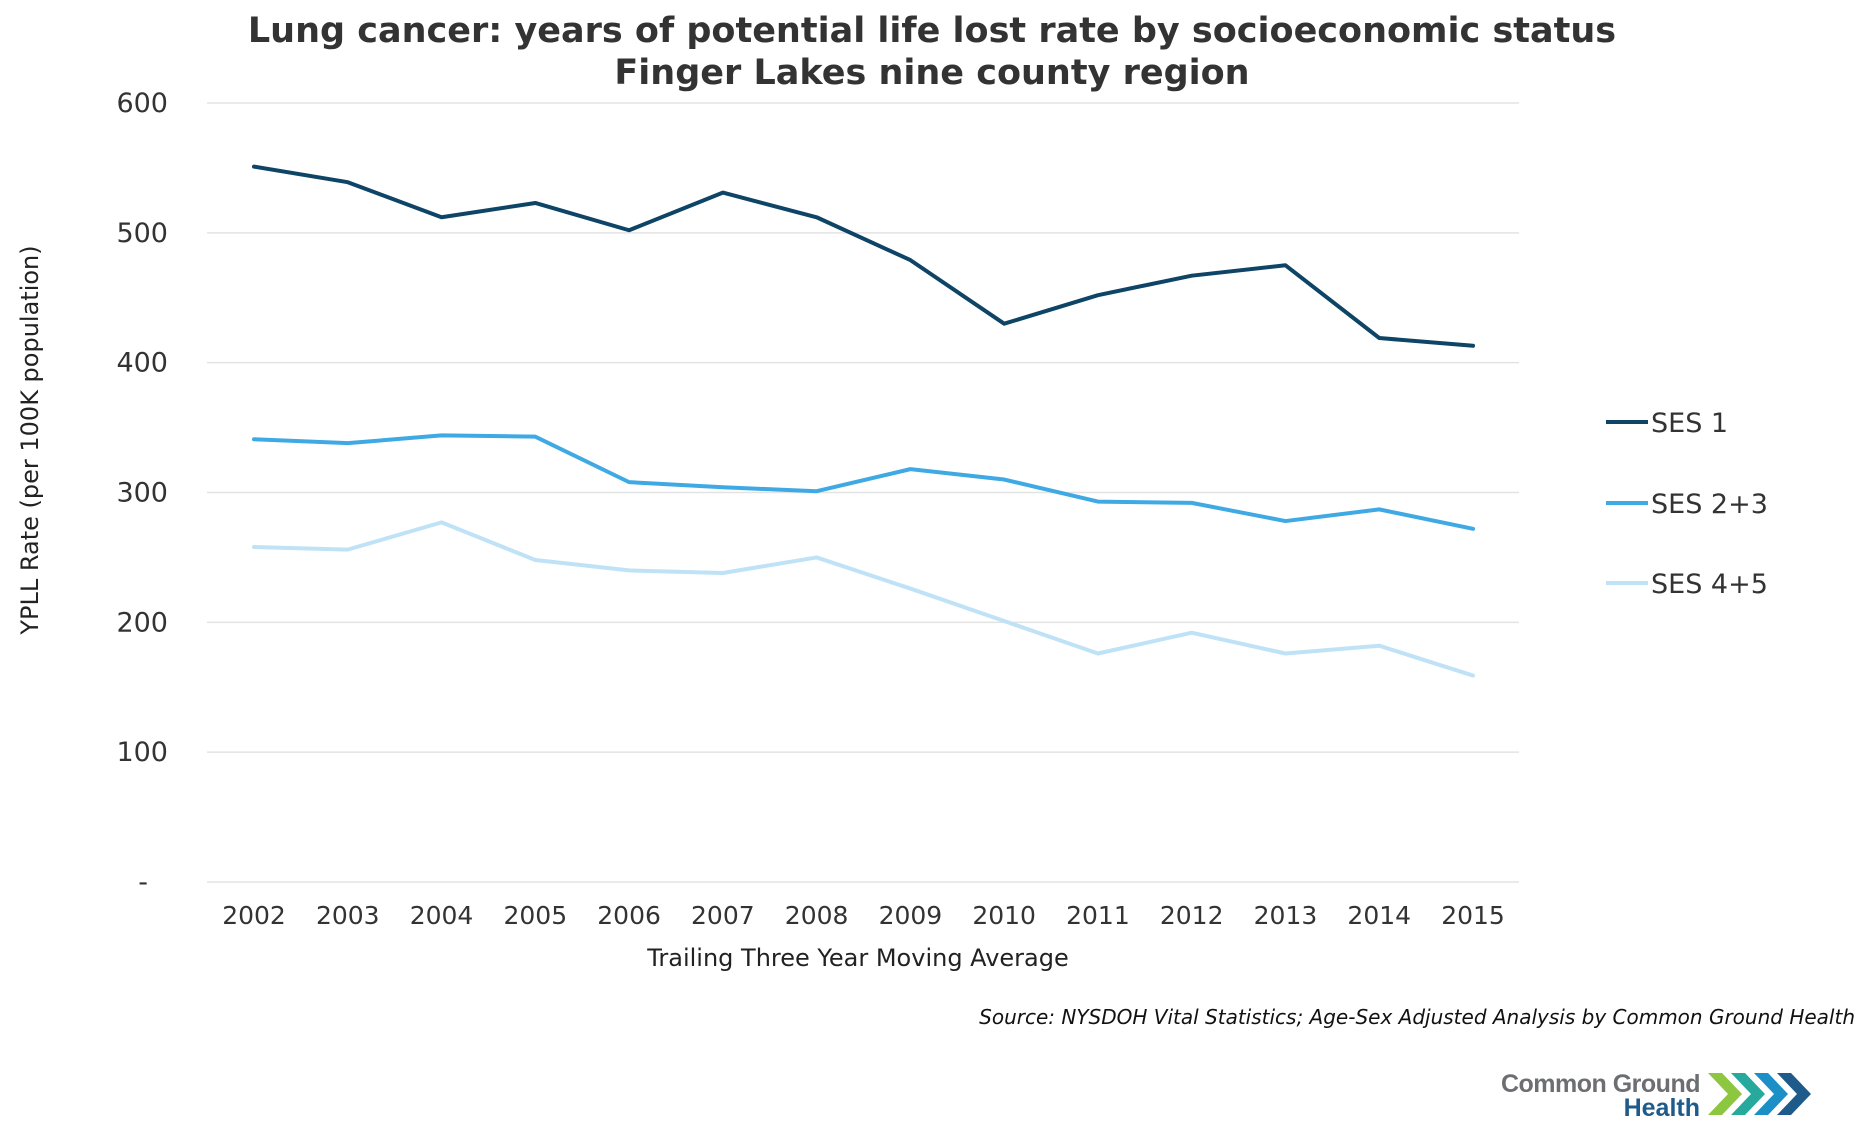 The image size is (1872, 1146). What do you see at coordinates (348, 915) in the screenshot?
I see `x-tick-label: 2003` at bounding box center [348, 915].